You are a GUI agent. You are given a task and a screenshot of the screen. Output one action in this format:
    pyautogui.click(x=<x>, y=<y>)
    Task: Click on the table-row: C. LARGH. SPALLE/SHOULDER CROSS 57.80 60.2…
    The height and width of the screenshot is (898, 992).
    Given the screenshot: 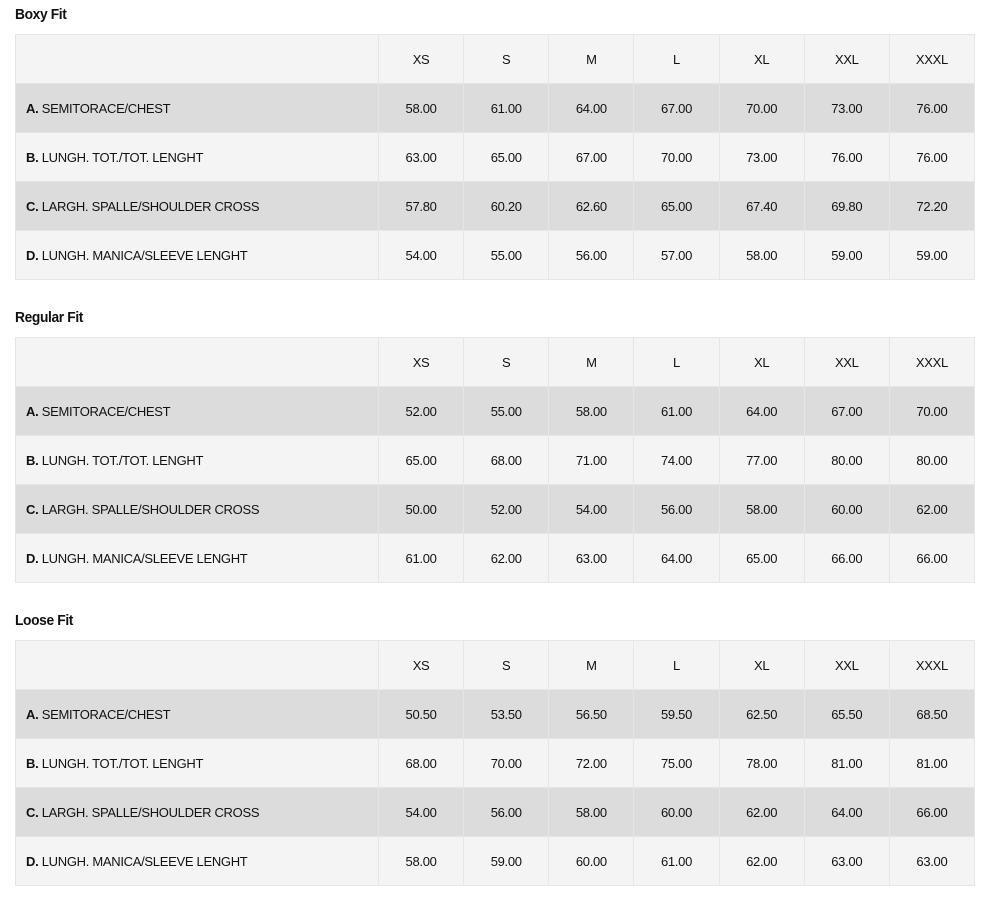 What is the action you would take?
    pyautogui.click(x=495, y=206)
    